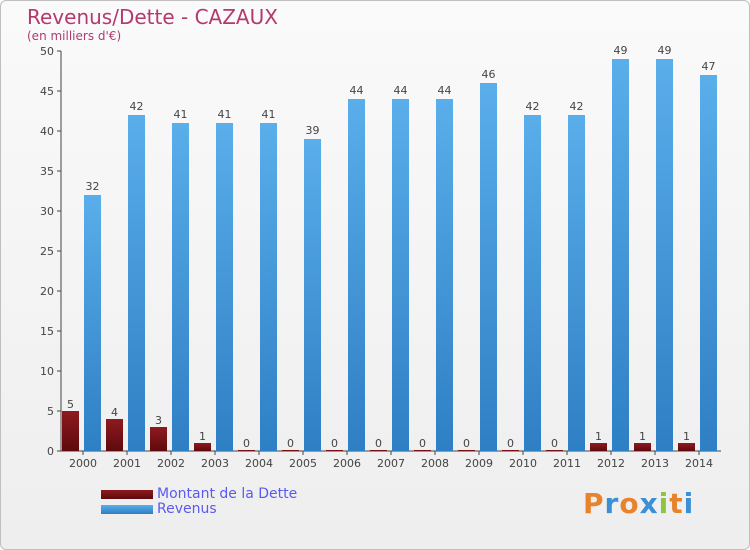  I want to click on bar-revenus-2012, so click(620, 255).